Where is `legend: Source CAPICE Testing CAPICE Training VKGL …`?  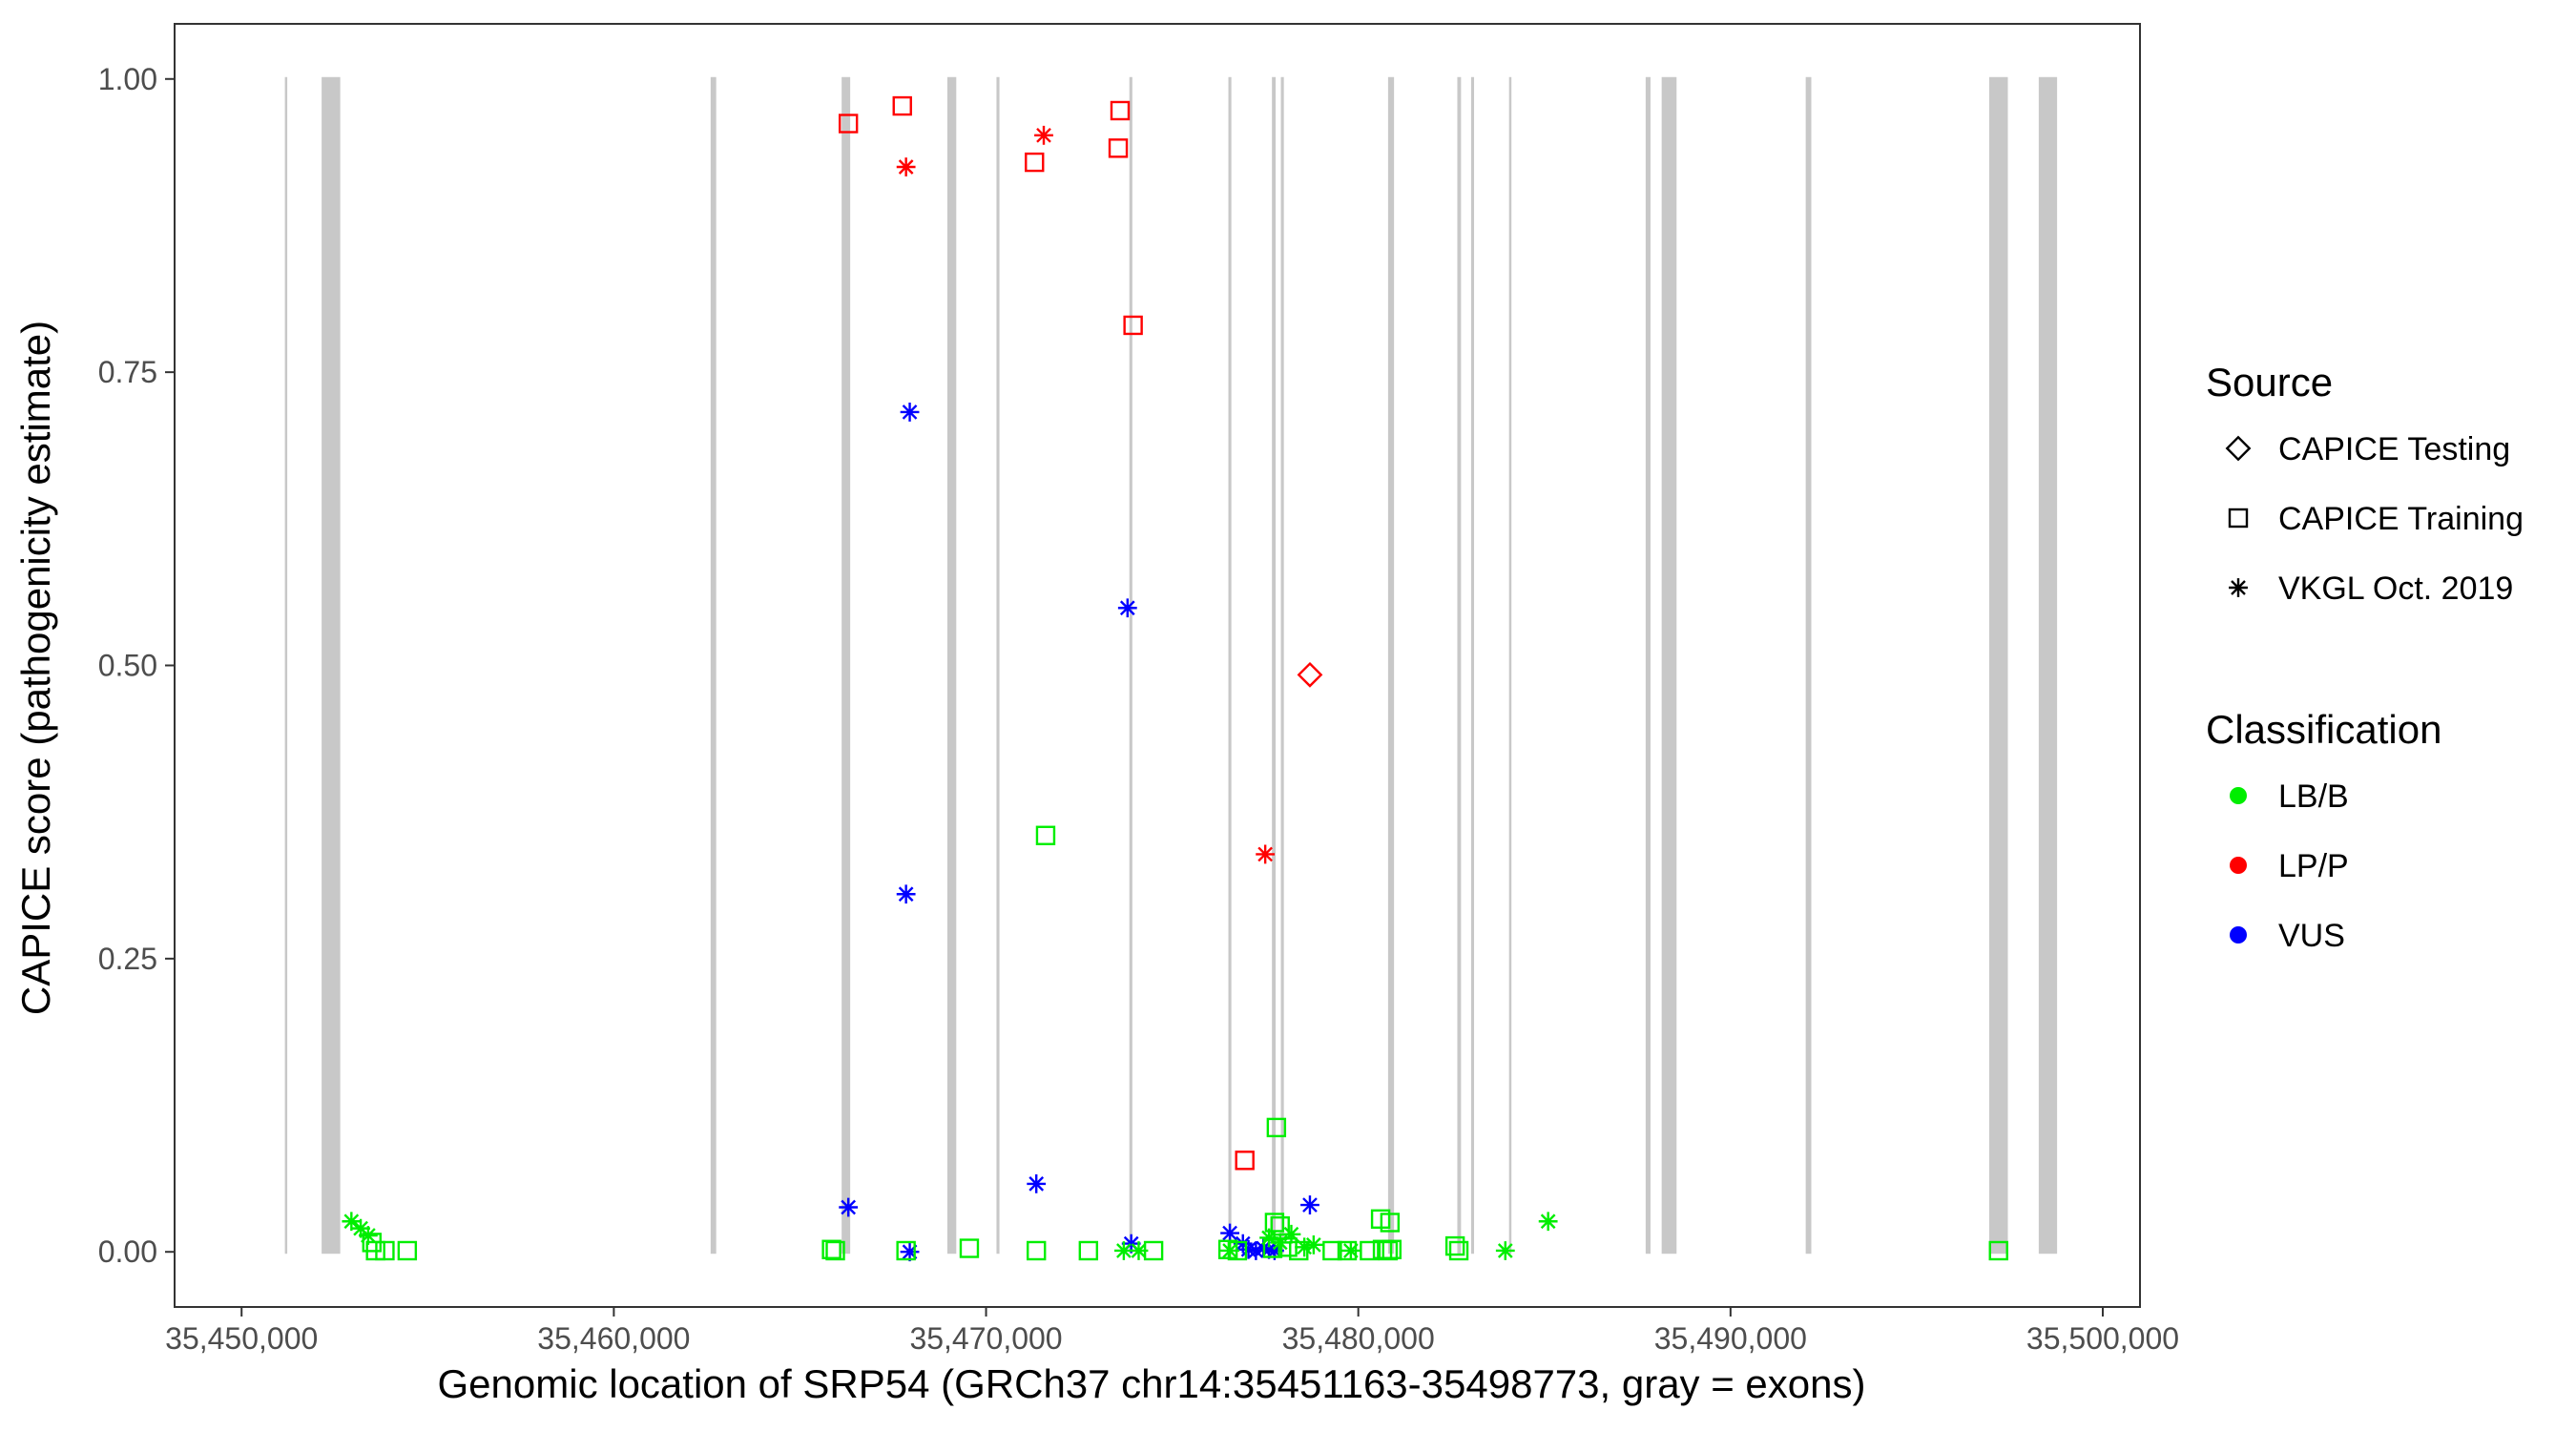
legend: Source CAPICE Testing CAPICE Training VKGL … is located at coordinates (2365, 657).